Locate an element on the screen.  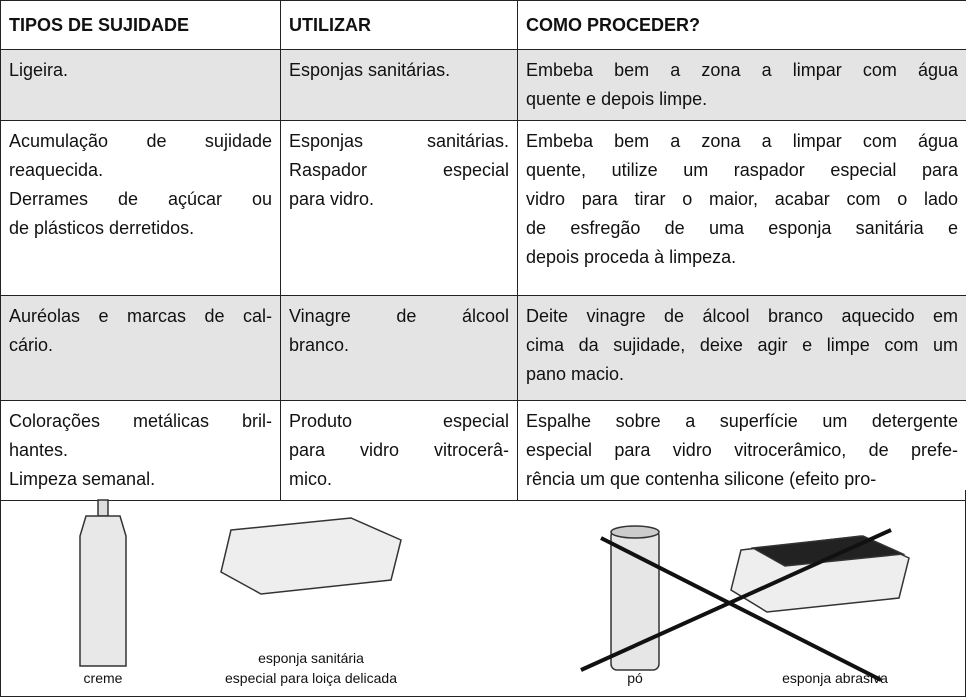
label-line: creme is located at coordinates (103, 678).